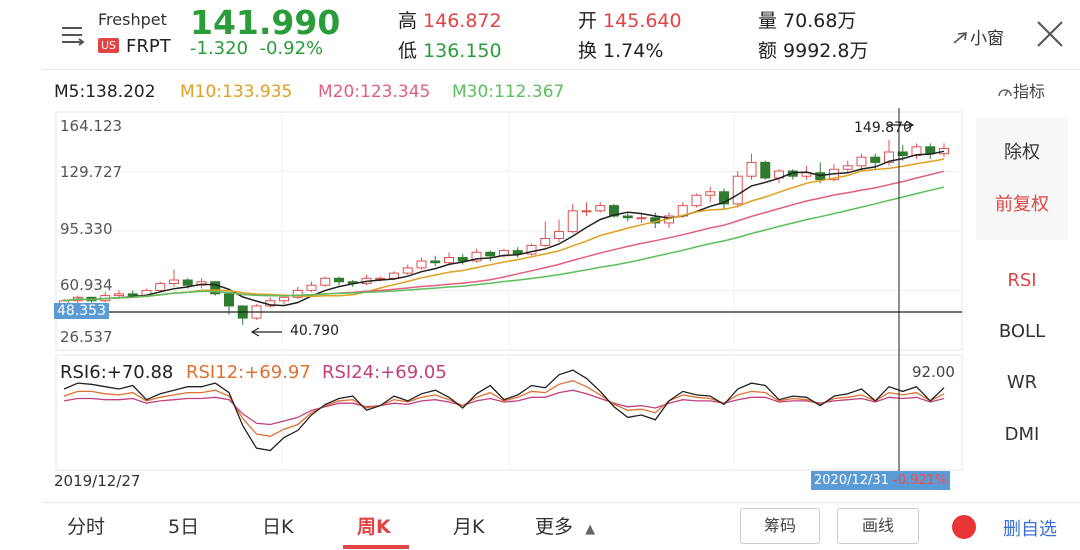  Describe the element at coordinates (1022, 280) in the screenshot. I see `rsi-option: RSI` at that location.